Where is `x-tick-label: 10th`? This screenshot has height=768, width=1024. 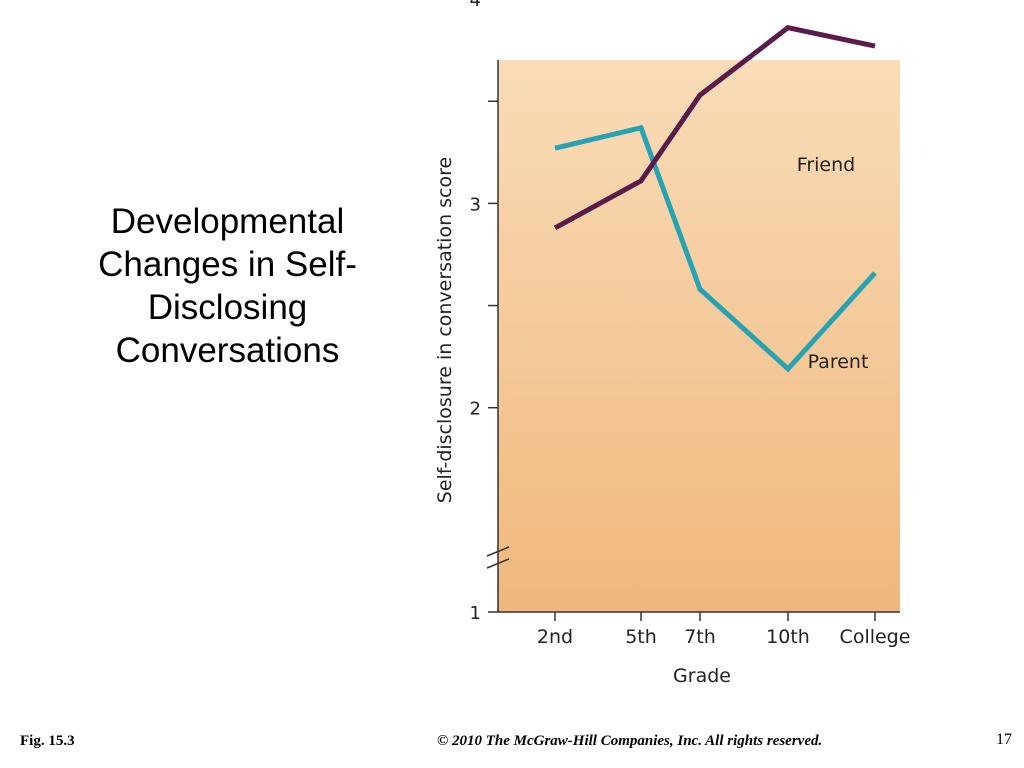
x-tick-label: 10th is located at coordinates (788, 637).